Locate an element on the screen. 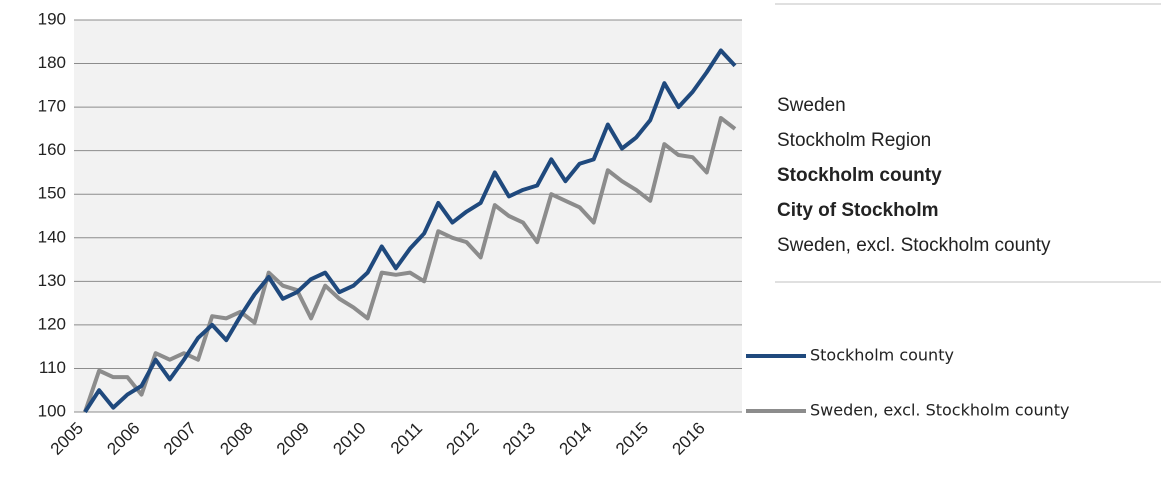 The image size is (1161, 486). y-tick-label: 170 is located at coordinates (52, 106).